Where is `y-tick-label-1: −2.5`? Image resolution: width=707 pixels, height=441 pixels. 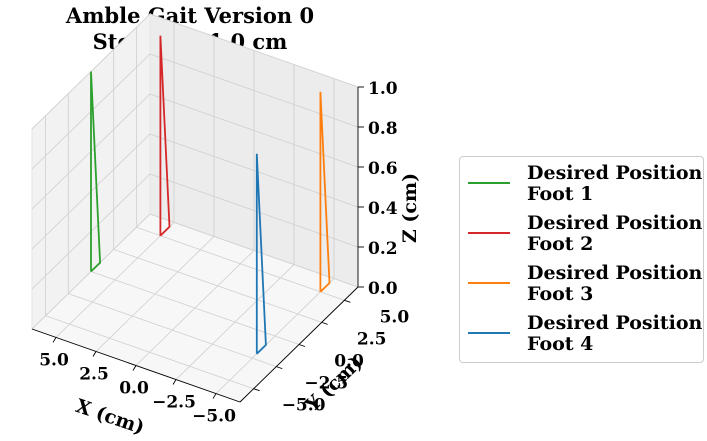
y-tick-label-1: −2.5 is located at coordinates (326, 384).